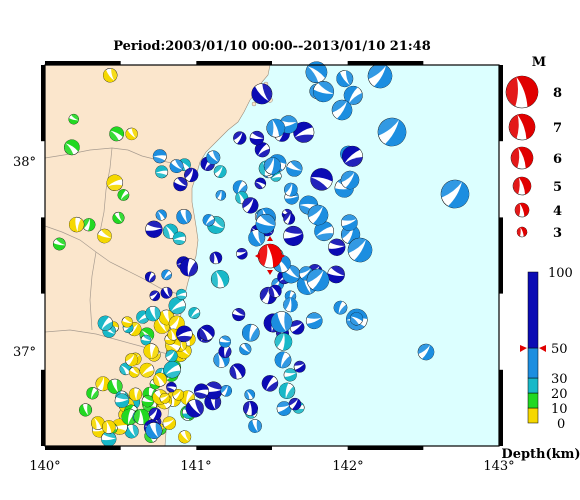 The width and height of the screenshot is (580, 500). Describe the element at coordinates (347, 466) in the screenshot. I see `x-tick-142: 142°` at that location.